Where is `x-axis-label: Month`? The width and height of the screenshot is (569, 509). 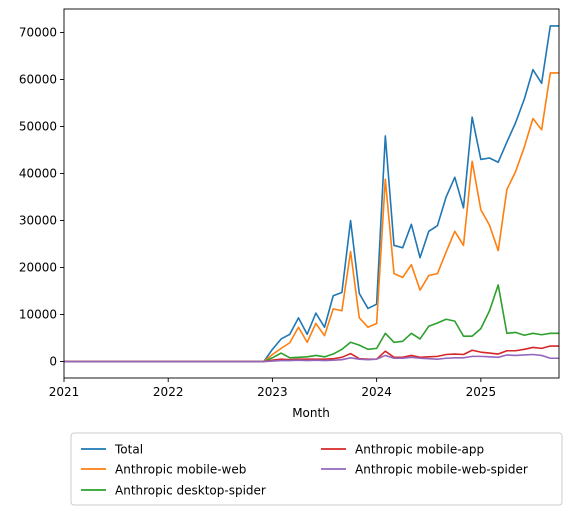
x-axis-label: Month is located at coordinates (311, 413).